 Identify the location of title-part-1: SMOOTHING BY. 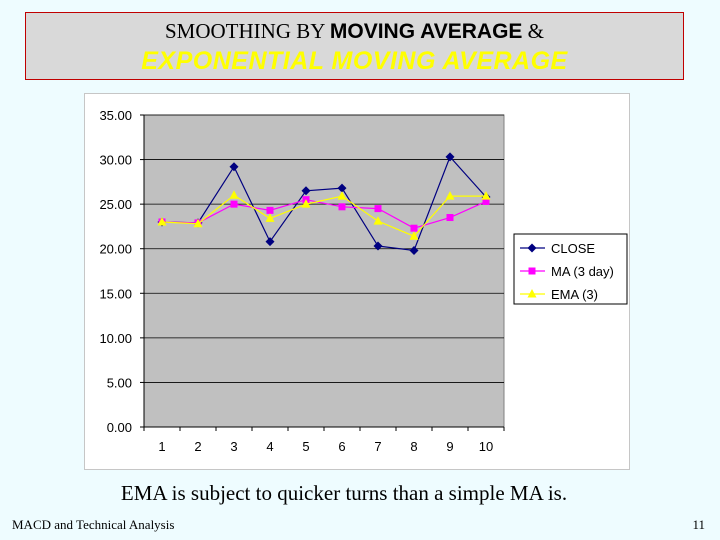
(247, 31).